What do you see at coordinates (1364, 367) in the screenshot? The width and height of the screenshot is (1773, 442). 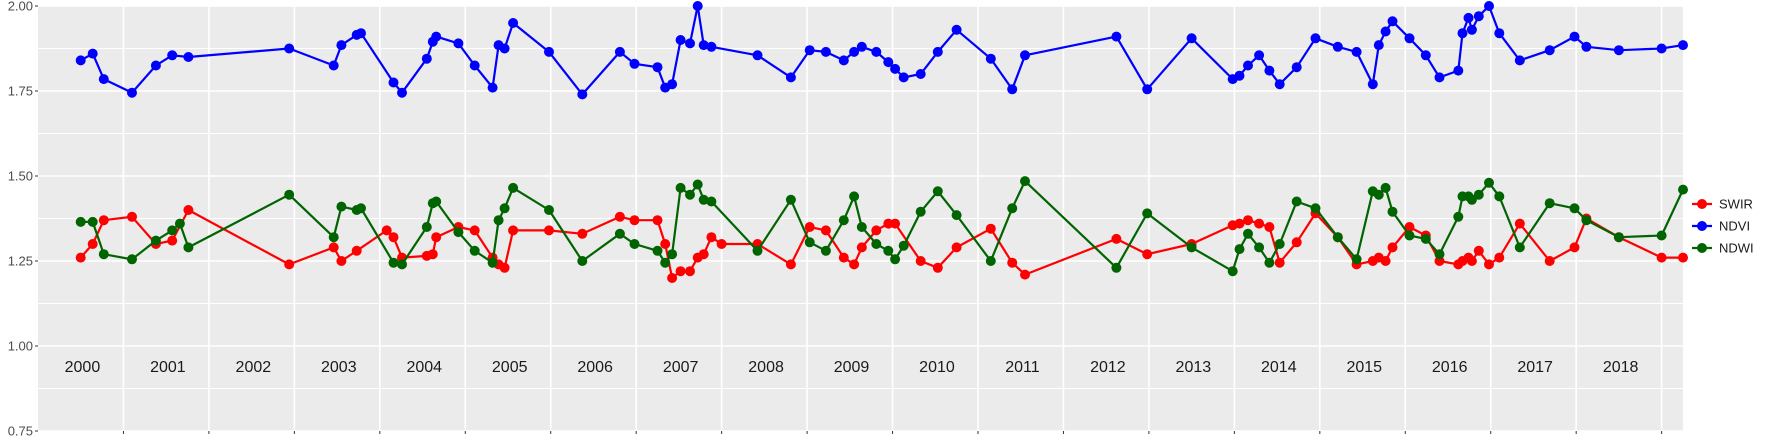 I see `year-label: 2015` at bounding box center [1364, 367].